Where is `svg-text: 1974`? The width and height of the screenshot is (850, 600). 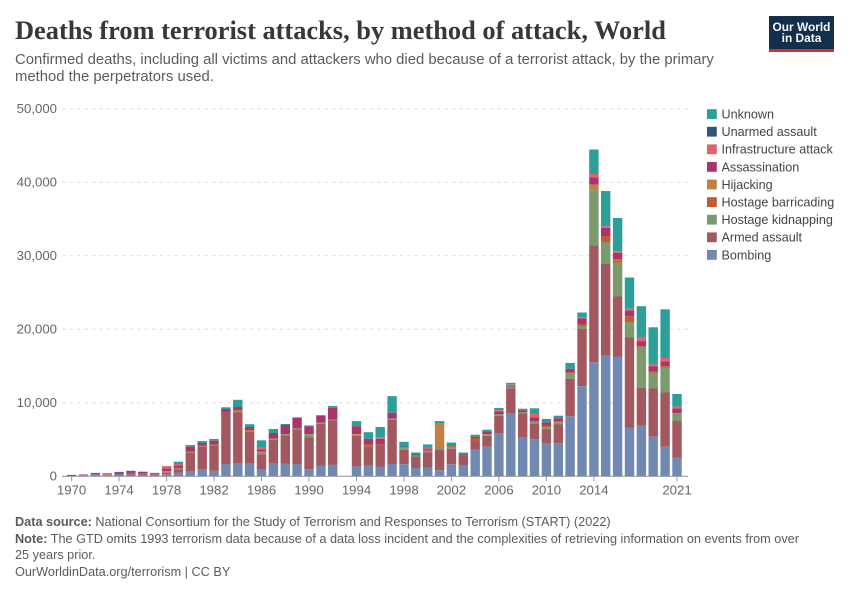
svg-text: 1974 is located at coordinates (118, 490).